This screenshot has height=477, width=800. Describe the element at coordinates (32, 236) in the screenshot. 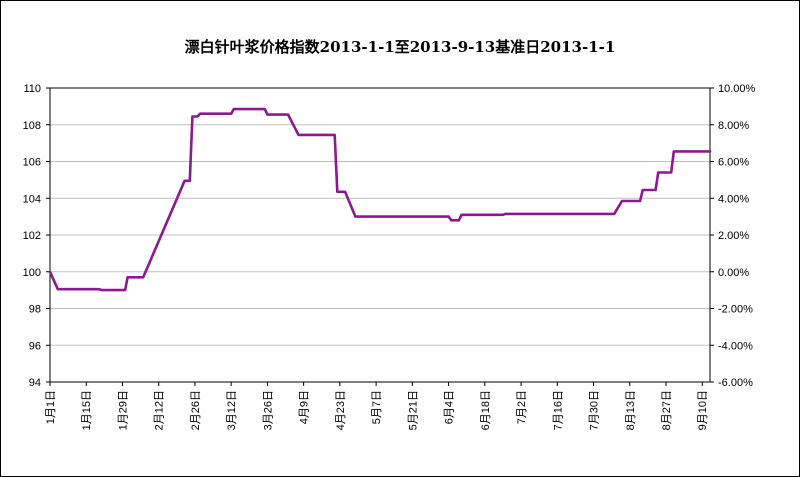

I see `y-tick-label: 102` at that location.